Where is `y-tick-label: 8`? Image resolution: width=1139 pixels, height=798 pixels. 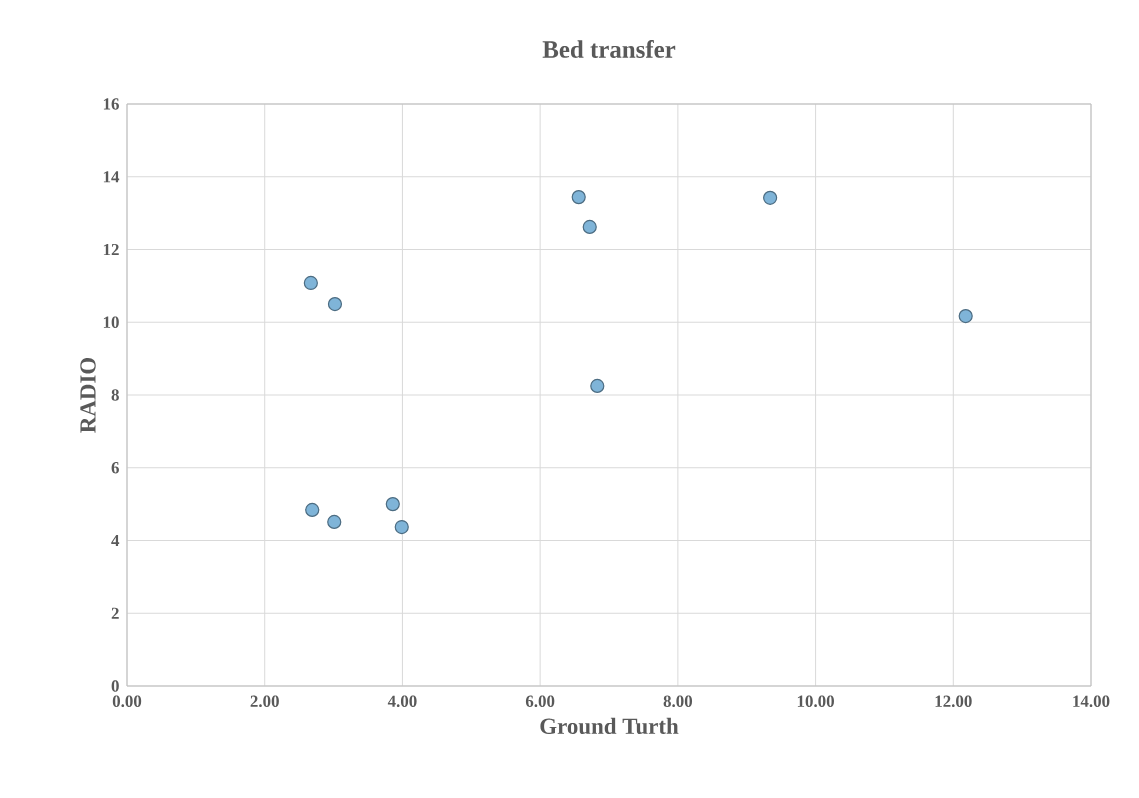 y-tick-label: 8 is located at coordinates (115, 395).